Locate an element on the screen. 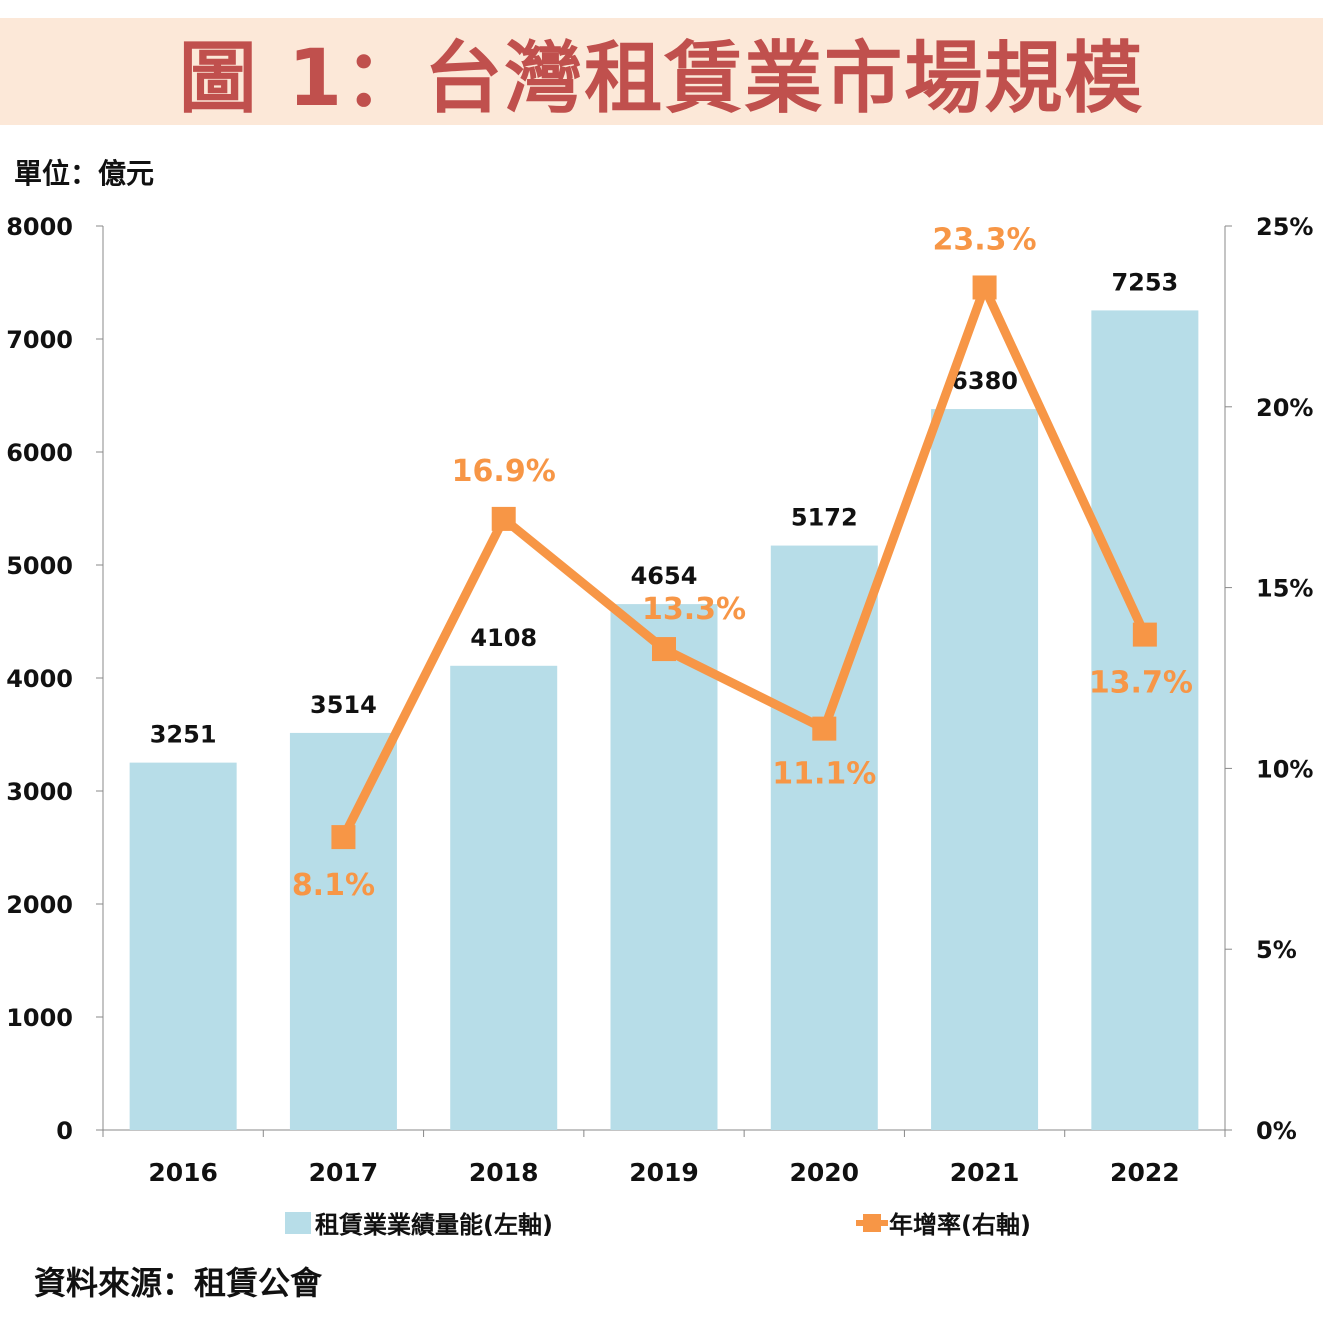  left-tick-label: 3000 is located at coordinates (39, 792).